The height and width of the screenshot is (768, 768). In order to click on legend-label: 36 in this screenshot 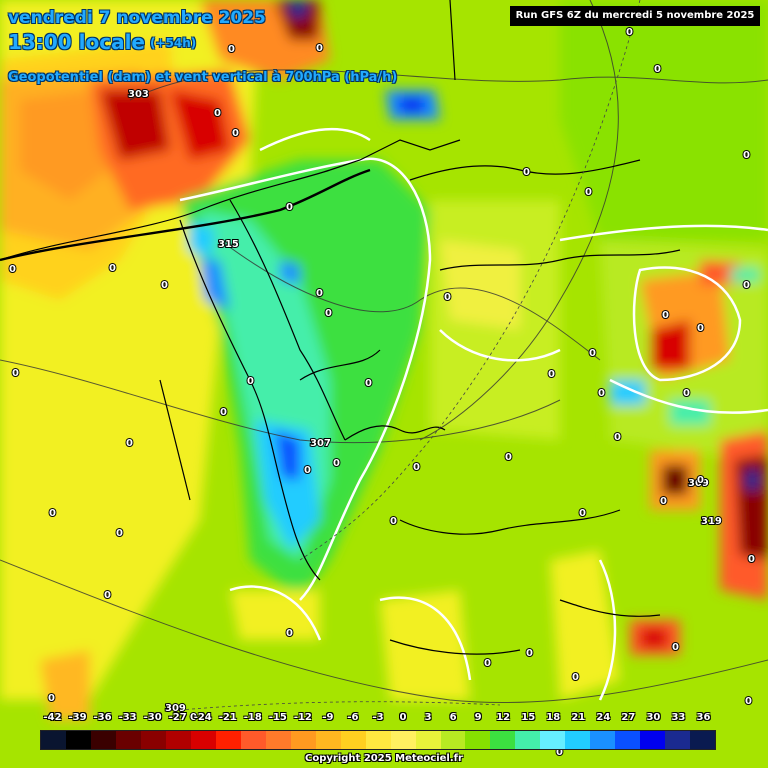, I will do `click(703, 717)`.